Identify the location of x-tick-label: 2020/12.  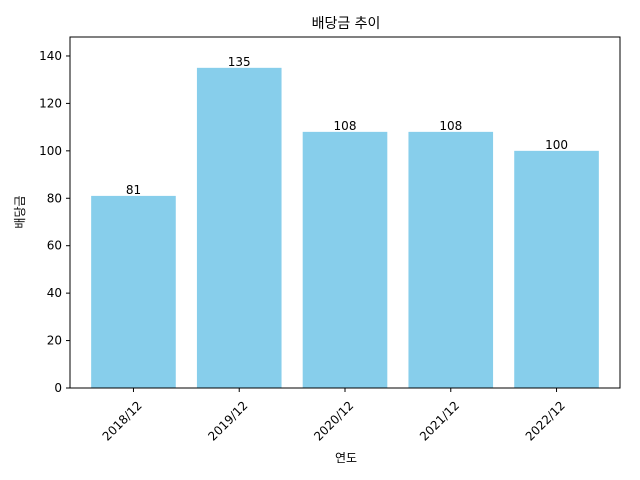
(333, 420).